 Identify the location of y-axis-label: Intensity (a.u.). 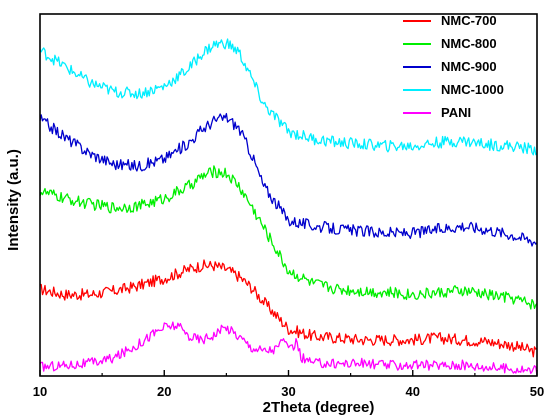
(13, 200).